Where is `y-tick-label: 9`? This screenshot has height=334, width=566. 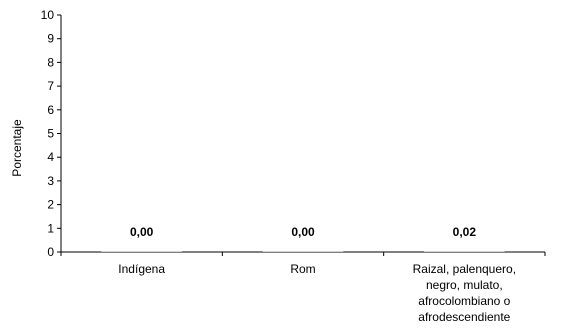
y-tick-label: 9 is located at coordinates (50, 39).